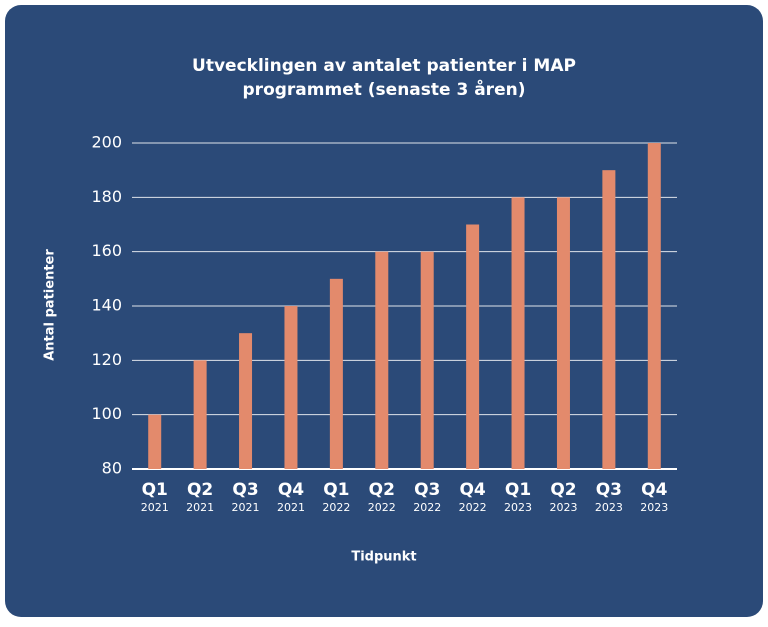 The image size is (768, 627). What do you see at coordinates (106, 250) in the screenshot?
I see `y-tick-label: 160` at bounding box center [106, 250].